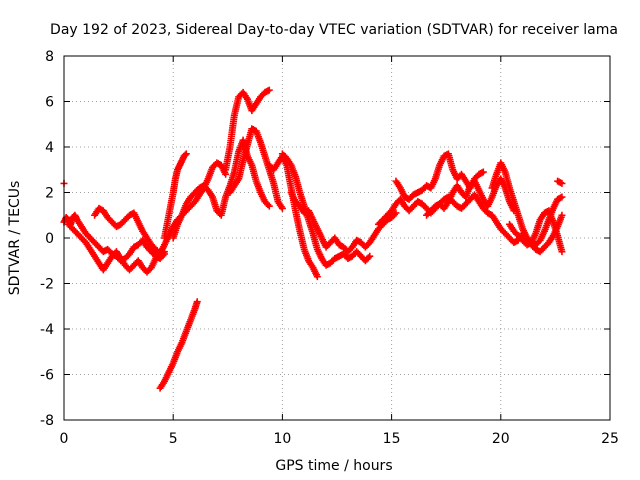 The image size is (640, 480). I want to click on y-tick-label: -2, so click(47, 285).